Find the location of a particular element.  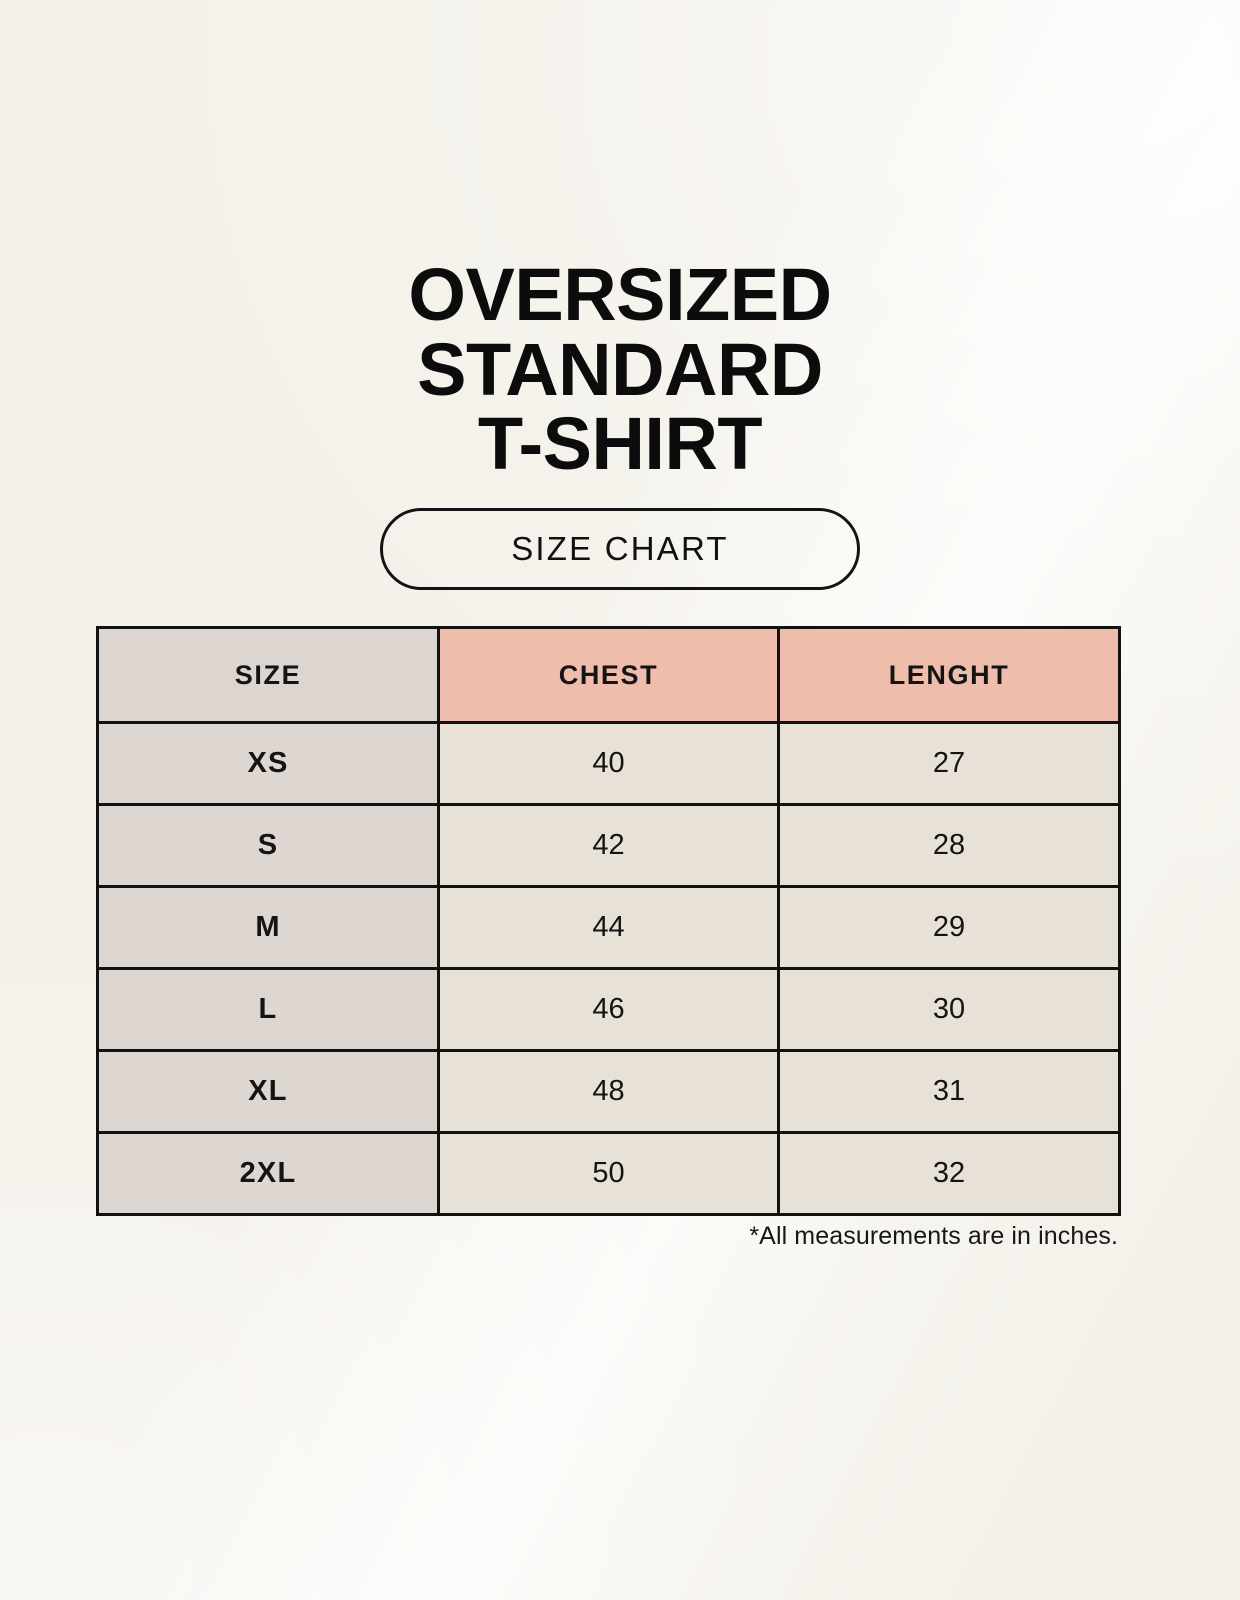

cell-length: 32 is located at coordinates (949, 1173).